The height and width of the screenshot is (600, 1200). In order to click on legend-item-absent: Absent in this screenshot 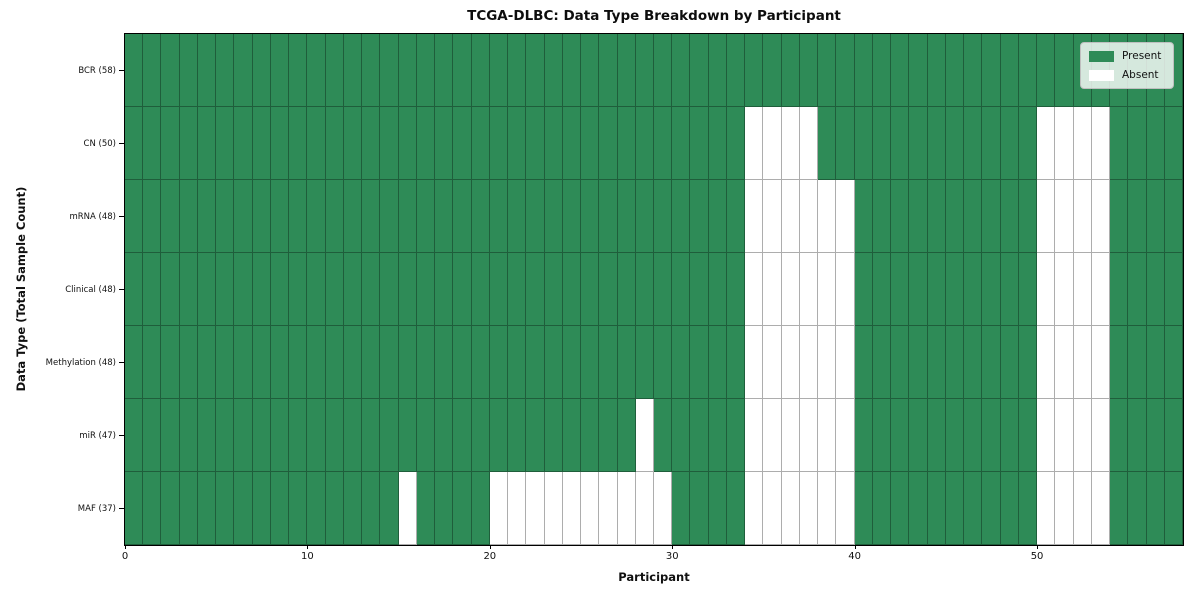, I will do `click(1127, 75)`.